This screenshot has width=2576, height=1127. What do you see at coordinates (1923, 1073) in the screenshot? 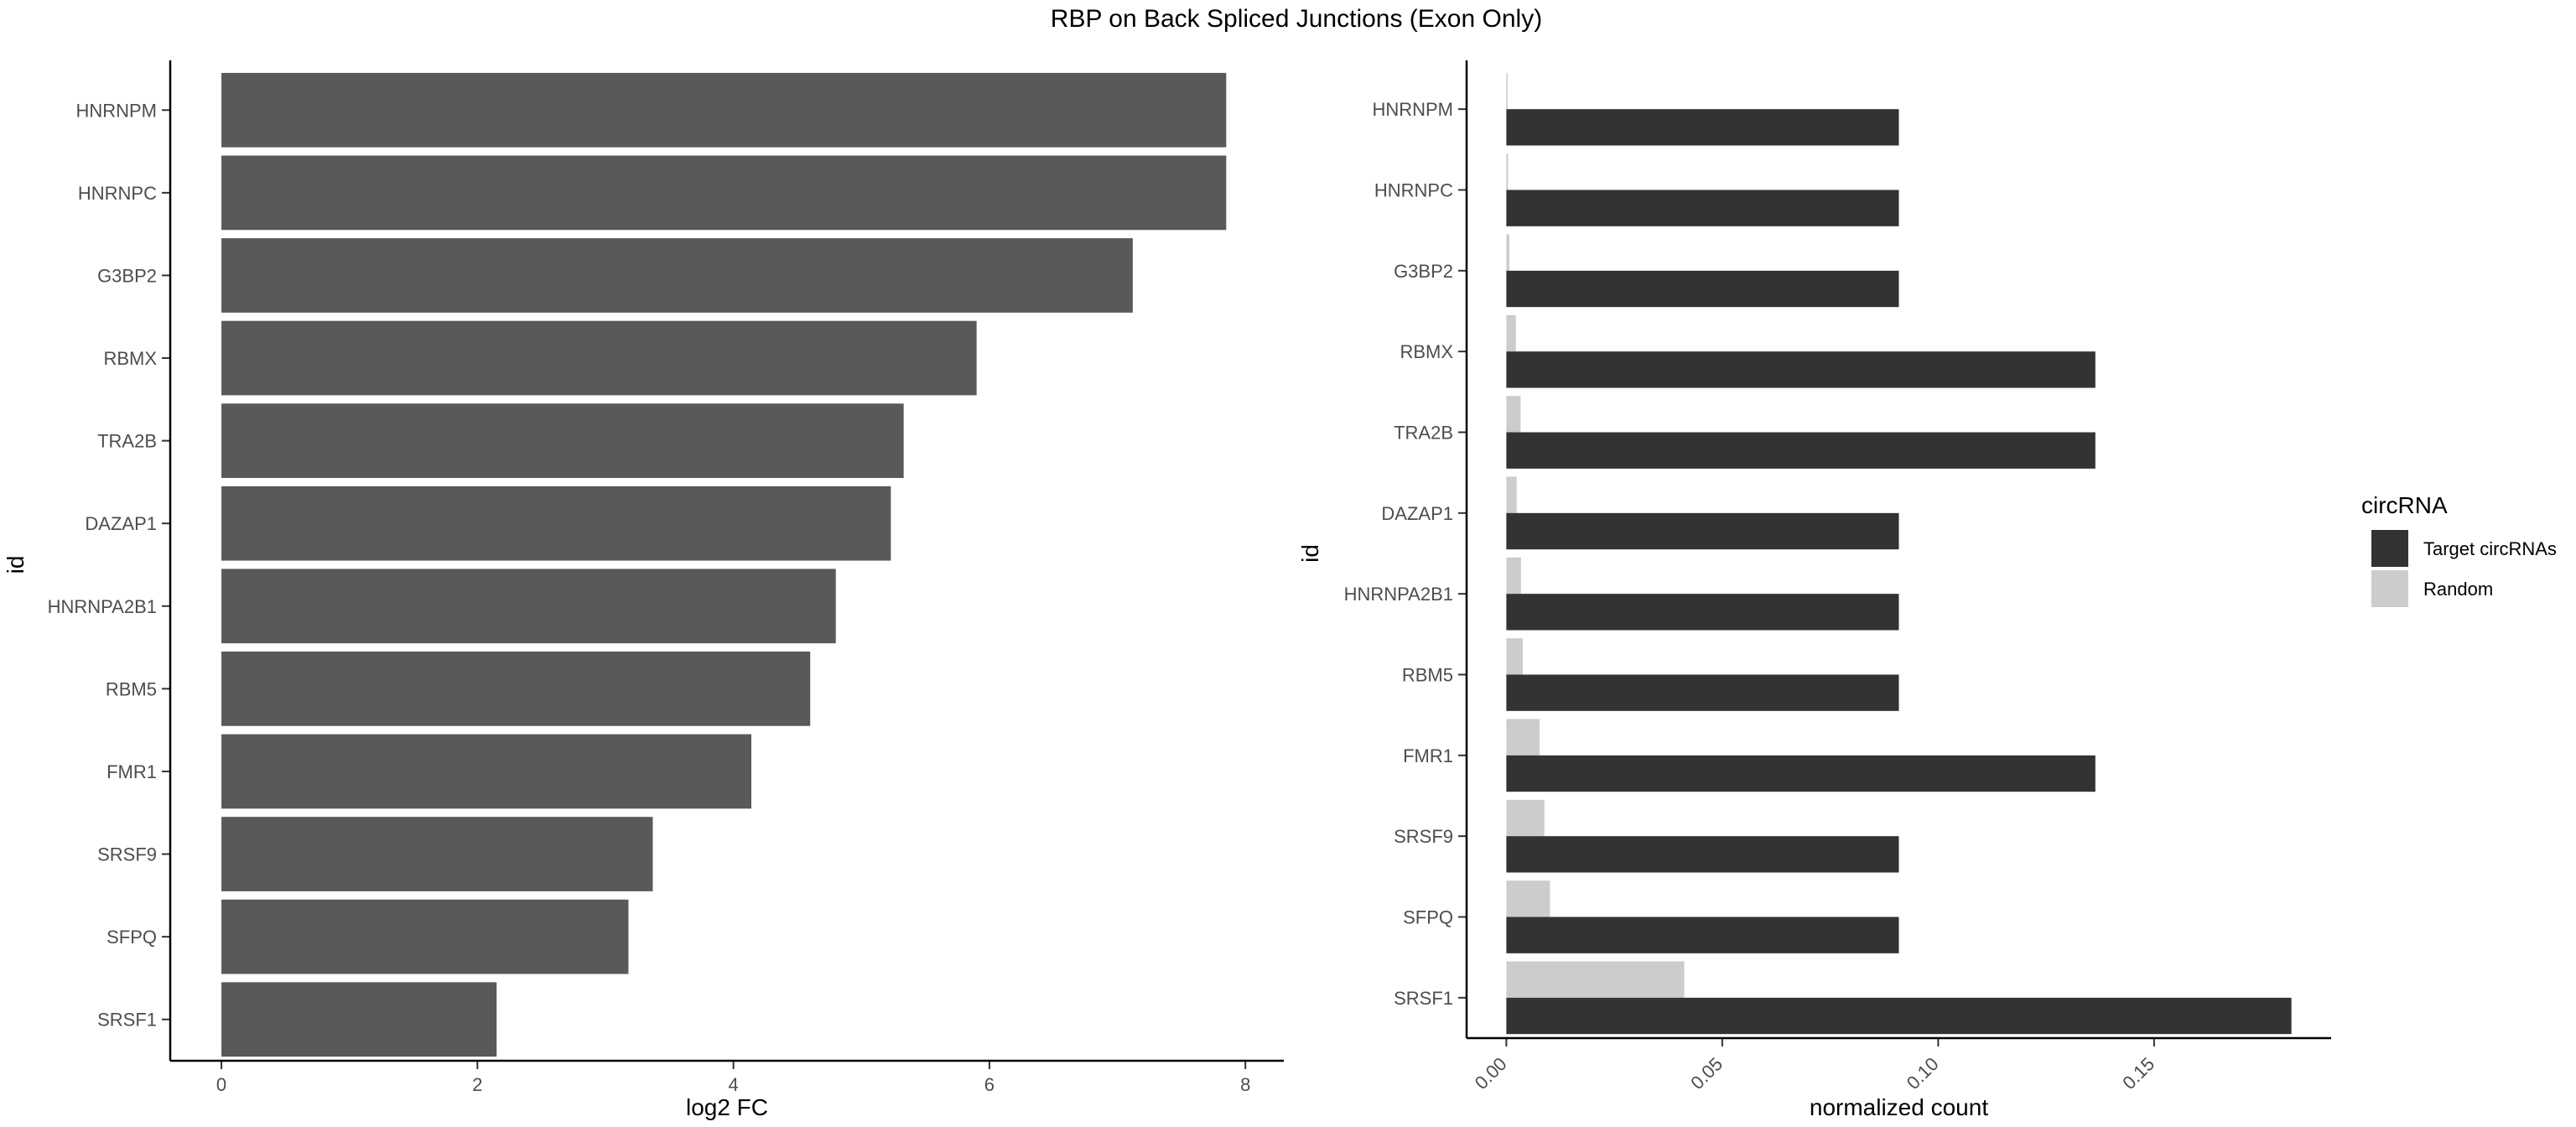
I see `x-tick-label: 0.10` at bounding box center [1923, 1073].